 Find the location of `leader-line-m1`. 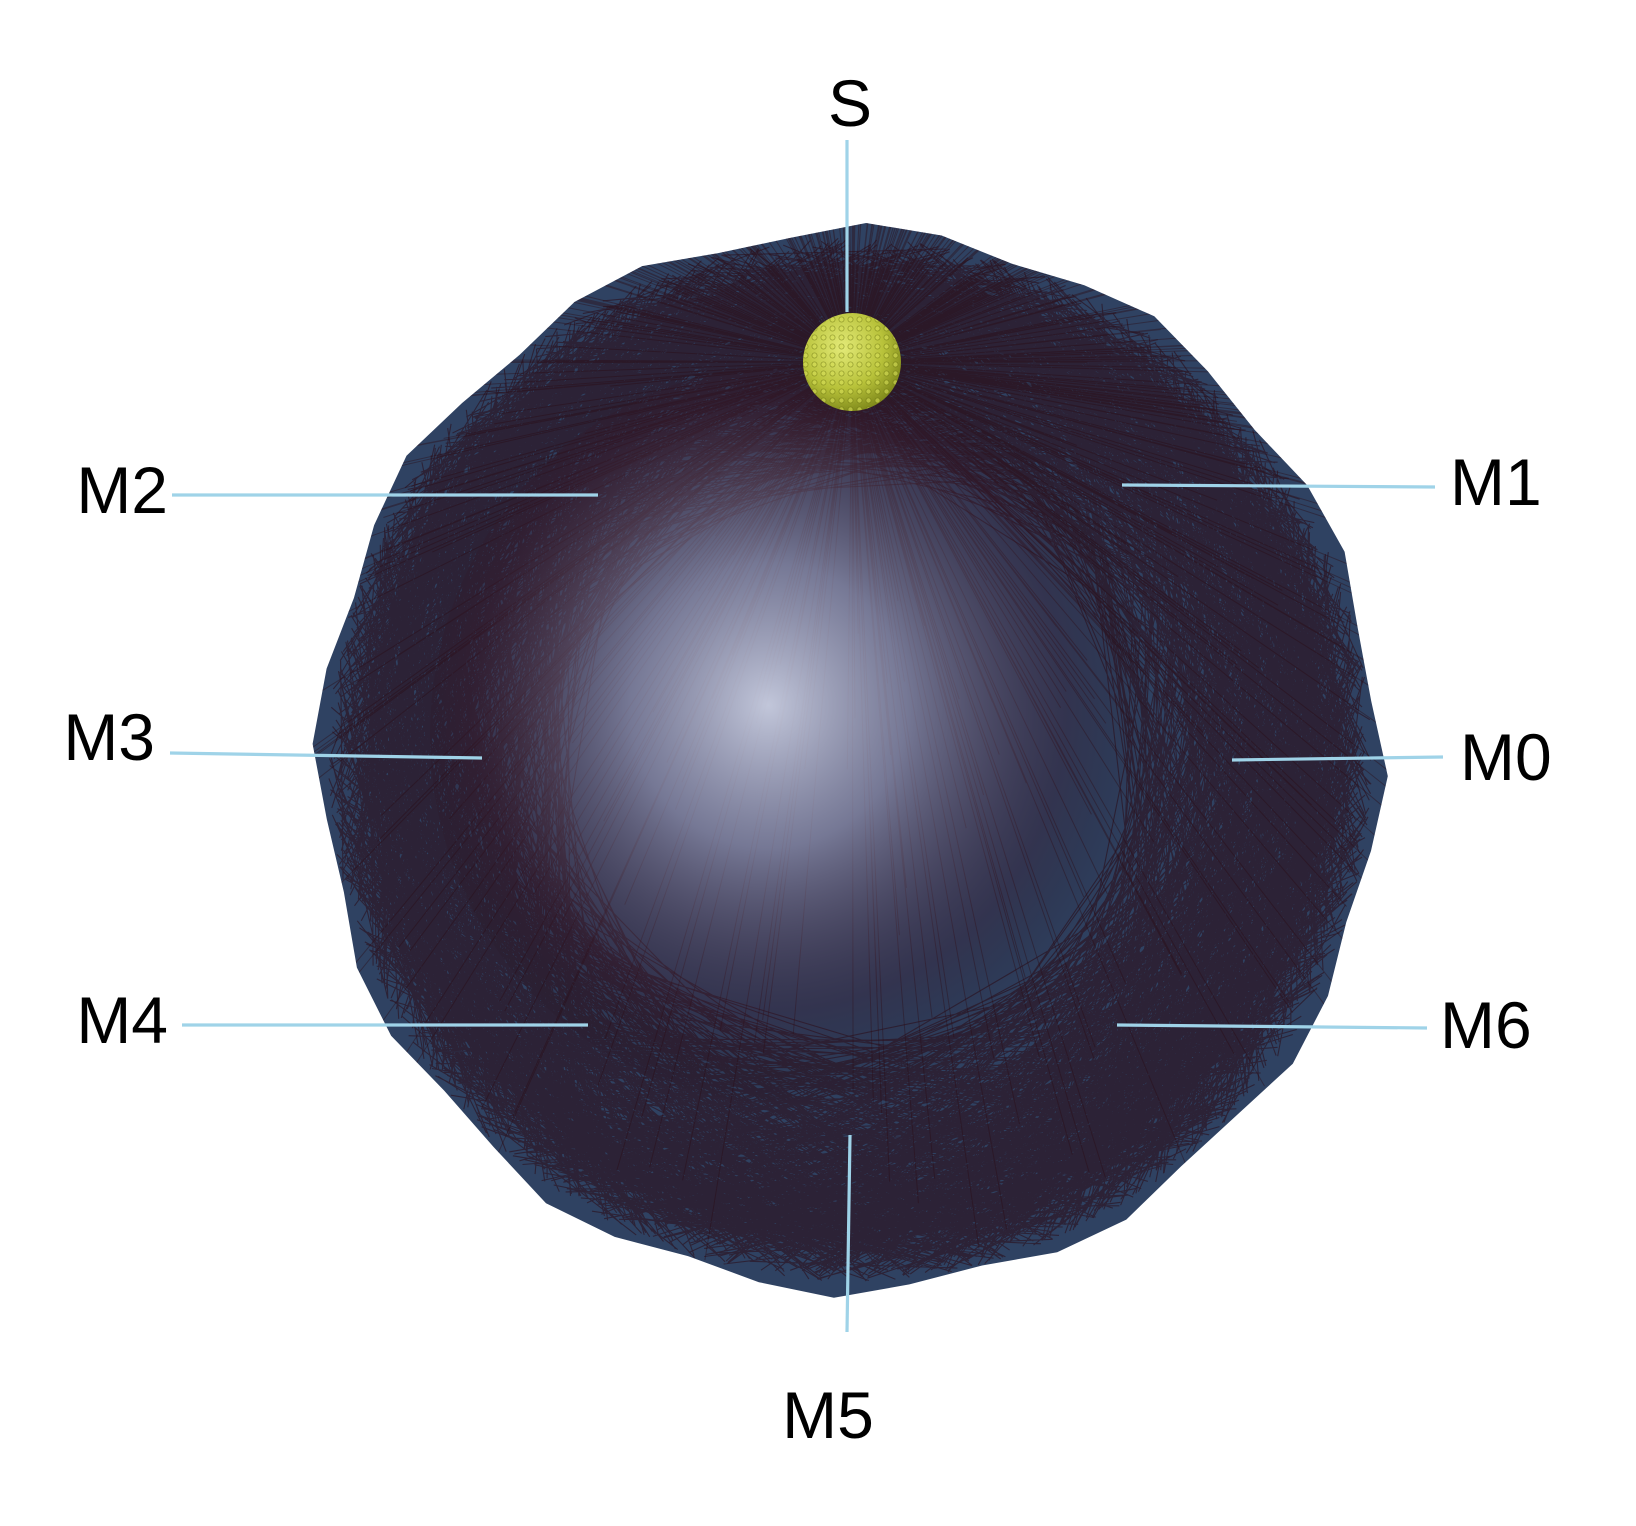

leader-line-m1 is located at coordinates (1278, 486).